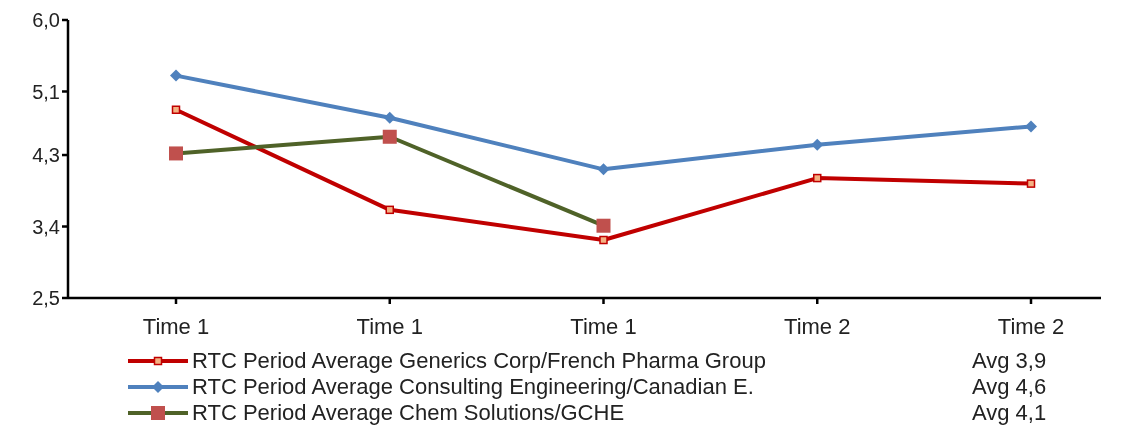 This screenshot has width=1129, height=434. What do you see at coordinates (46, 298) in the screenshot?
I see `y-tick-label: 2,5` at bounding box center [46, 298].